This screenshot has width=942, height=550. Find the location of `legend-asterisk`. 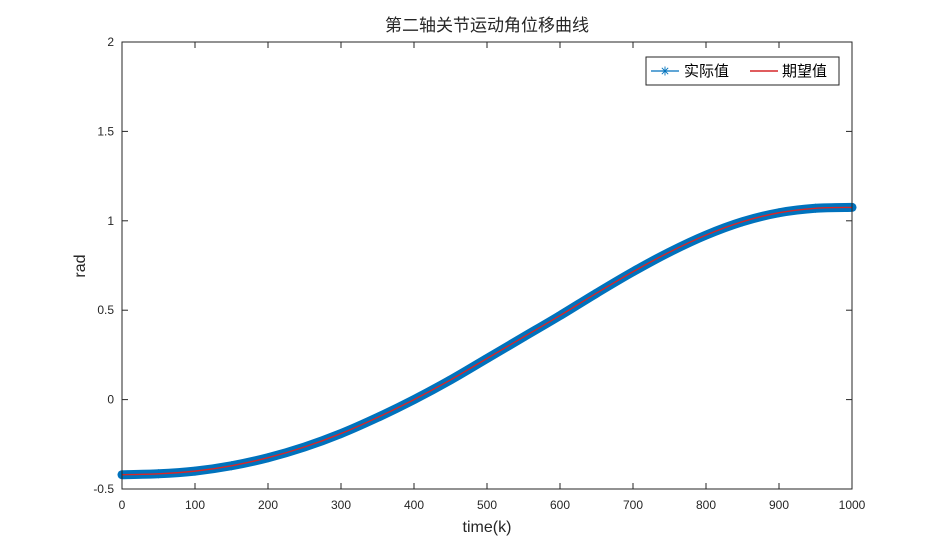

legend-asterisk is located at coordinates (665, 71).